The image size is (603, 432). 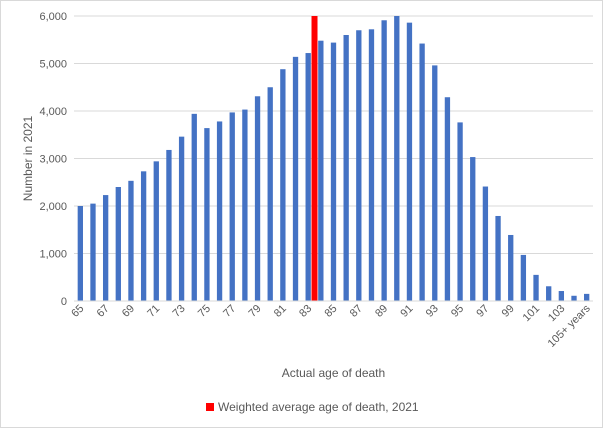 I want to click on x-tick-label: 75, so click(x=204, y=311).